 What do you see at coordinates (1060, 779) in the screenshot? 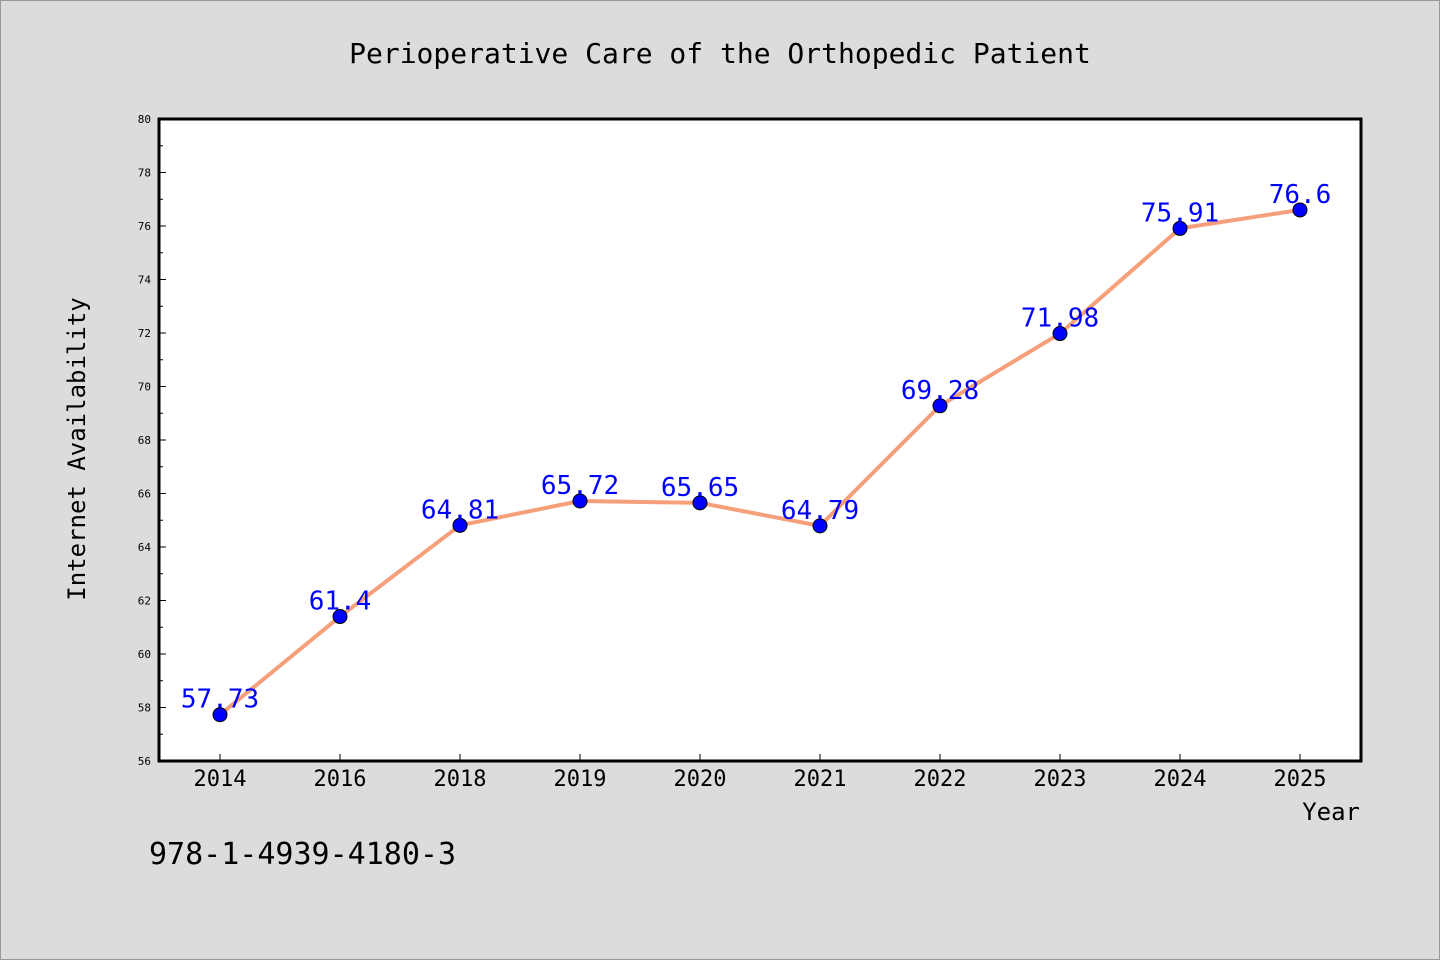
I see `x-tick-label: 2023` at bounding box center [1060, 779].